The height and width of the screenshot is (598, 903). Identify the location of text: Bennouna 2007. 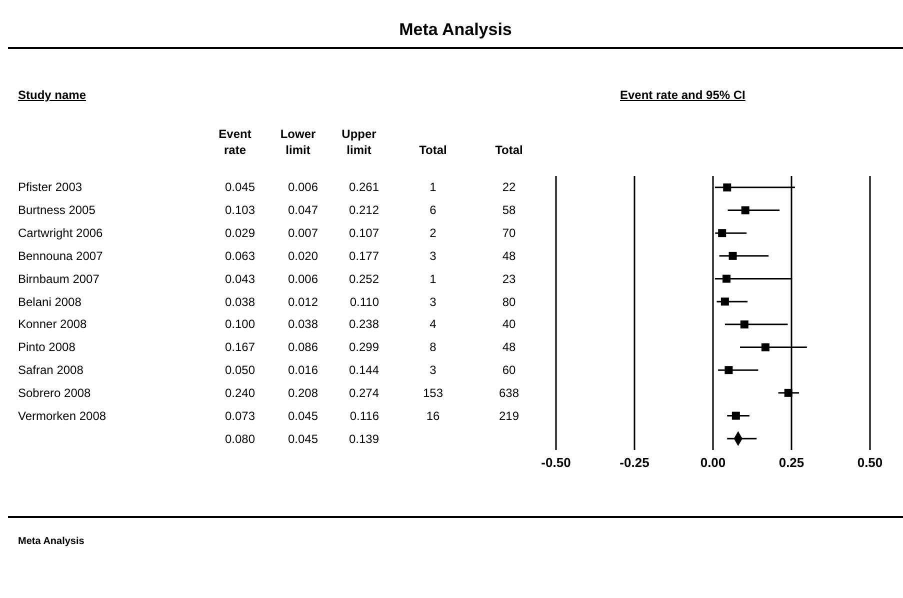
(60, 256).